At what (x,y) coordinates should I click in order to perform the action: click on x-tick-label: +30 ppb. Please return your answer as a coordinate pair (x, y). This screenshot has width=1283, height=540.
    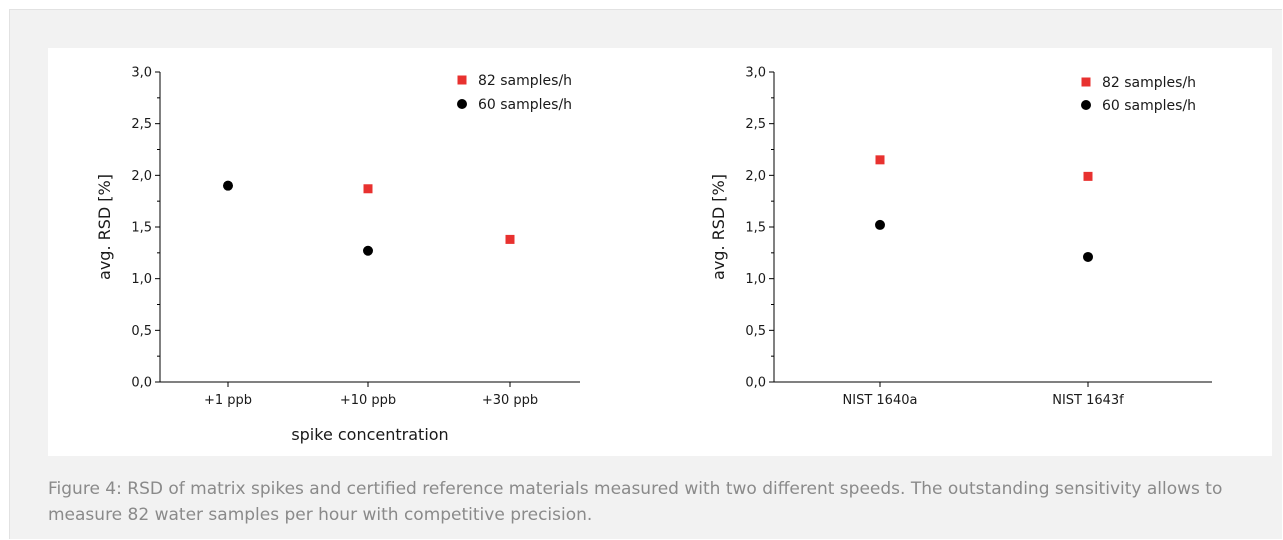
    Looking at the image, I should click on (510, 400).